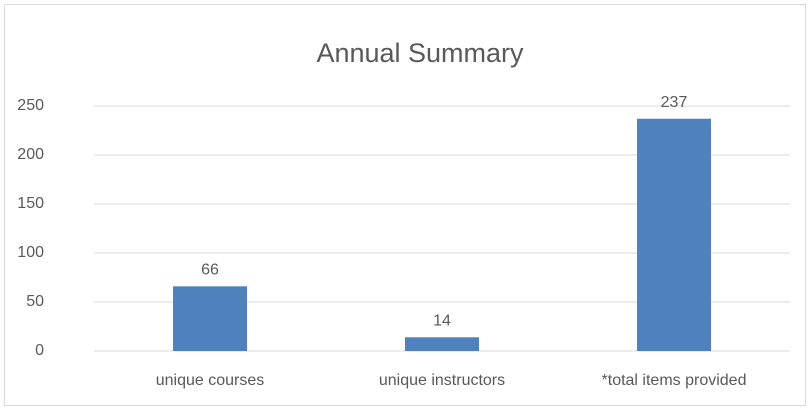  What do you see at coordinates (210, 270) in the screenshot?
I see `data-label: 66` at bounding box center [210, 270].